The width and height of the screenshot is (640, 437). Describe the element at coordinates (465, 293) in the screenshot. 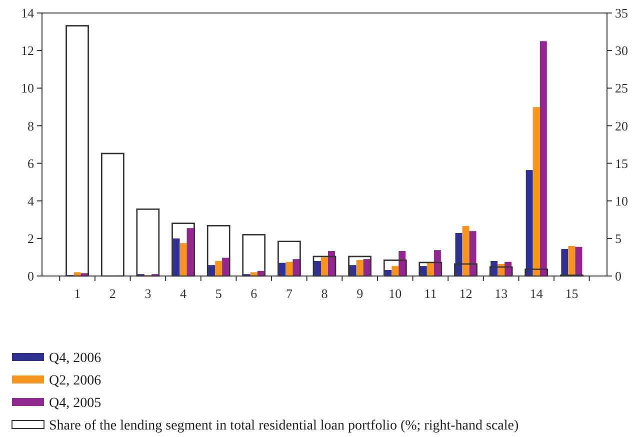

I see `x-tick-label: 12` at that location.